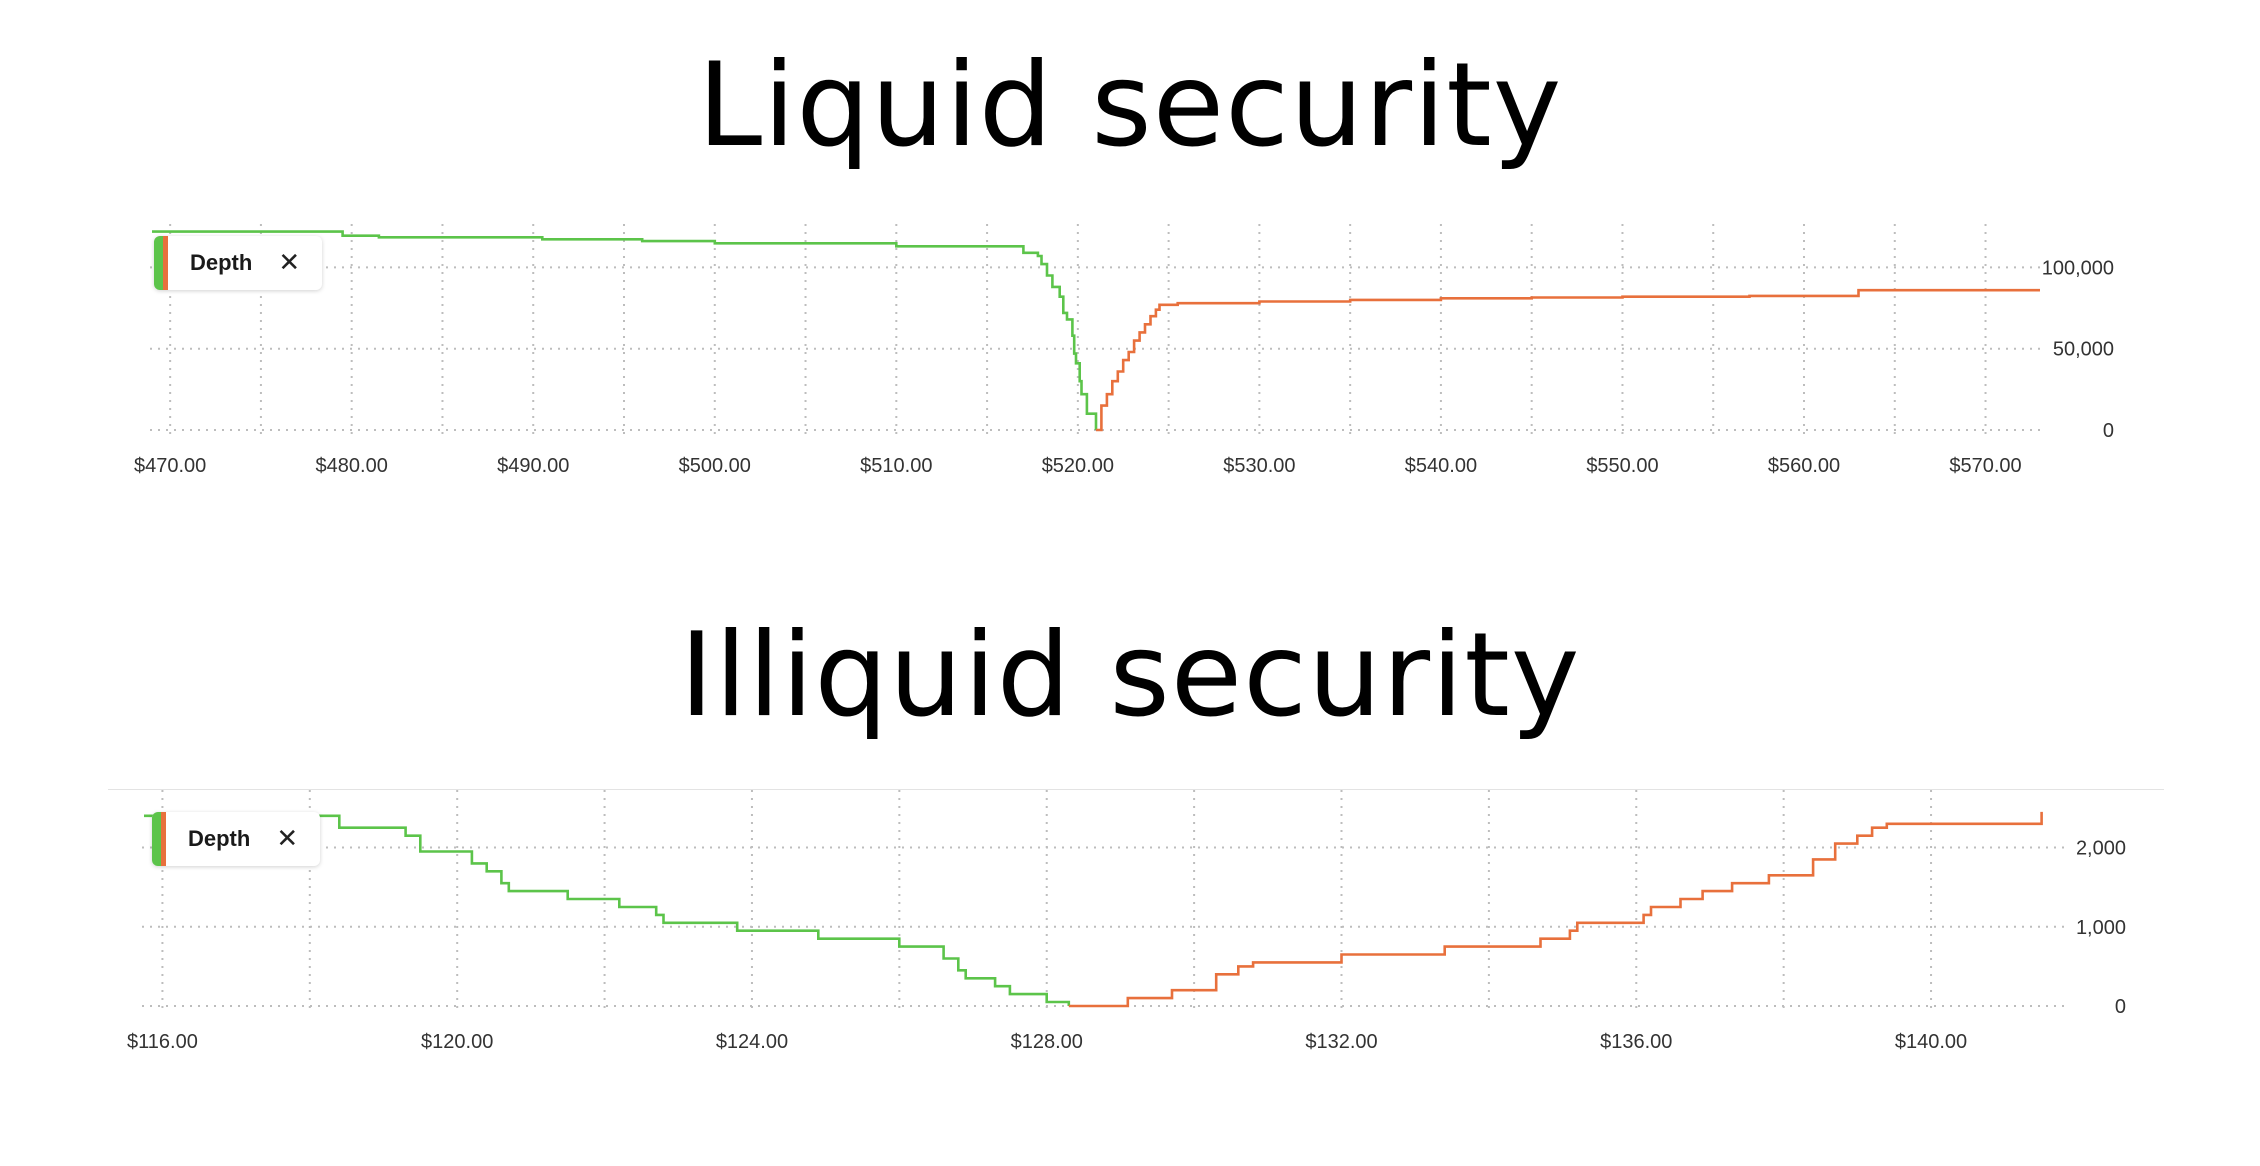 The width and height of the screenshot is (2260, 1166). Describe the element at coordinates (1931, 1042) in the screenshot. I see `x-tick-label: $140.00` at that location.